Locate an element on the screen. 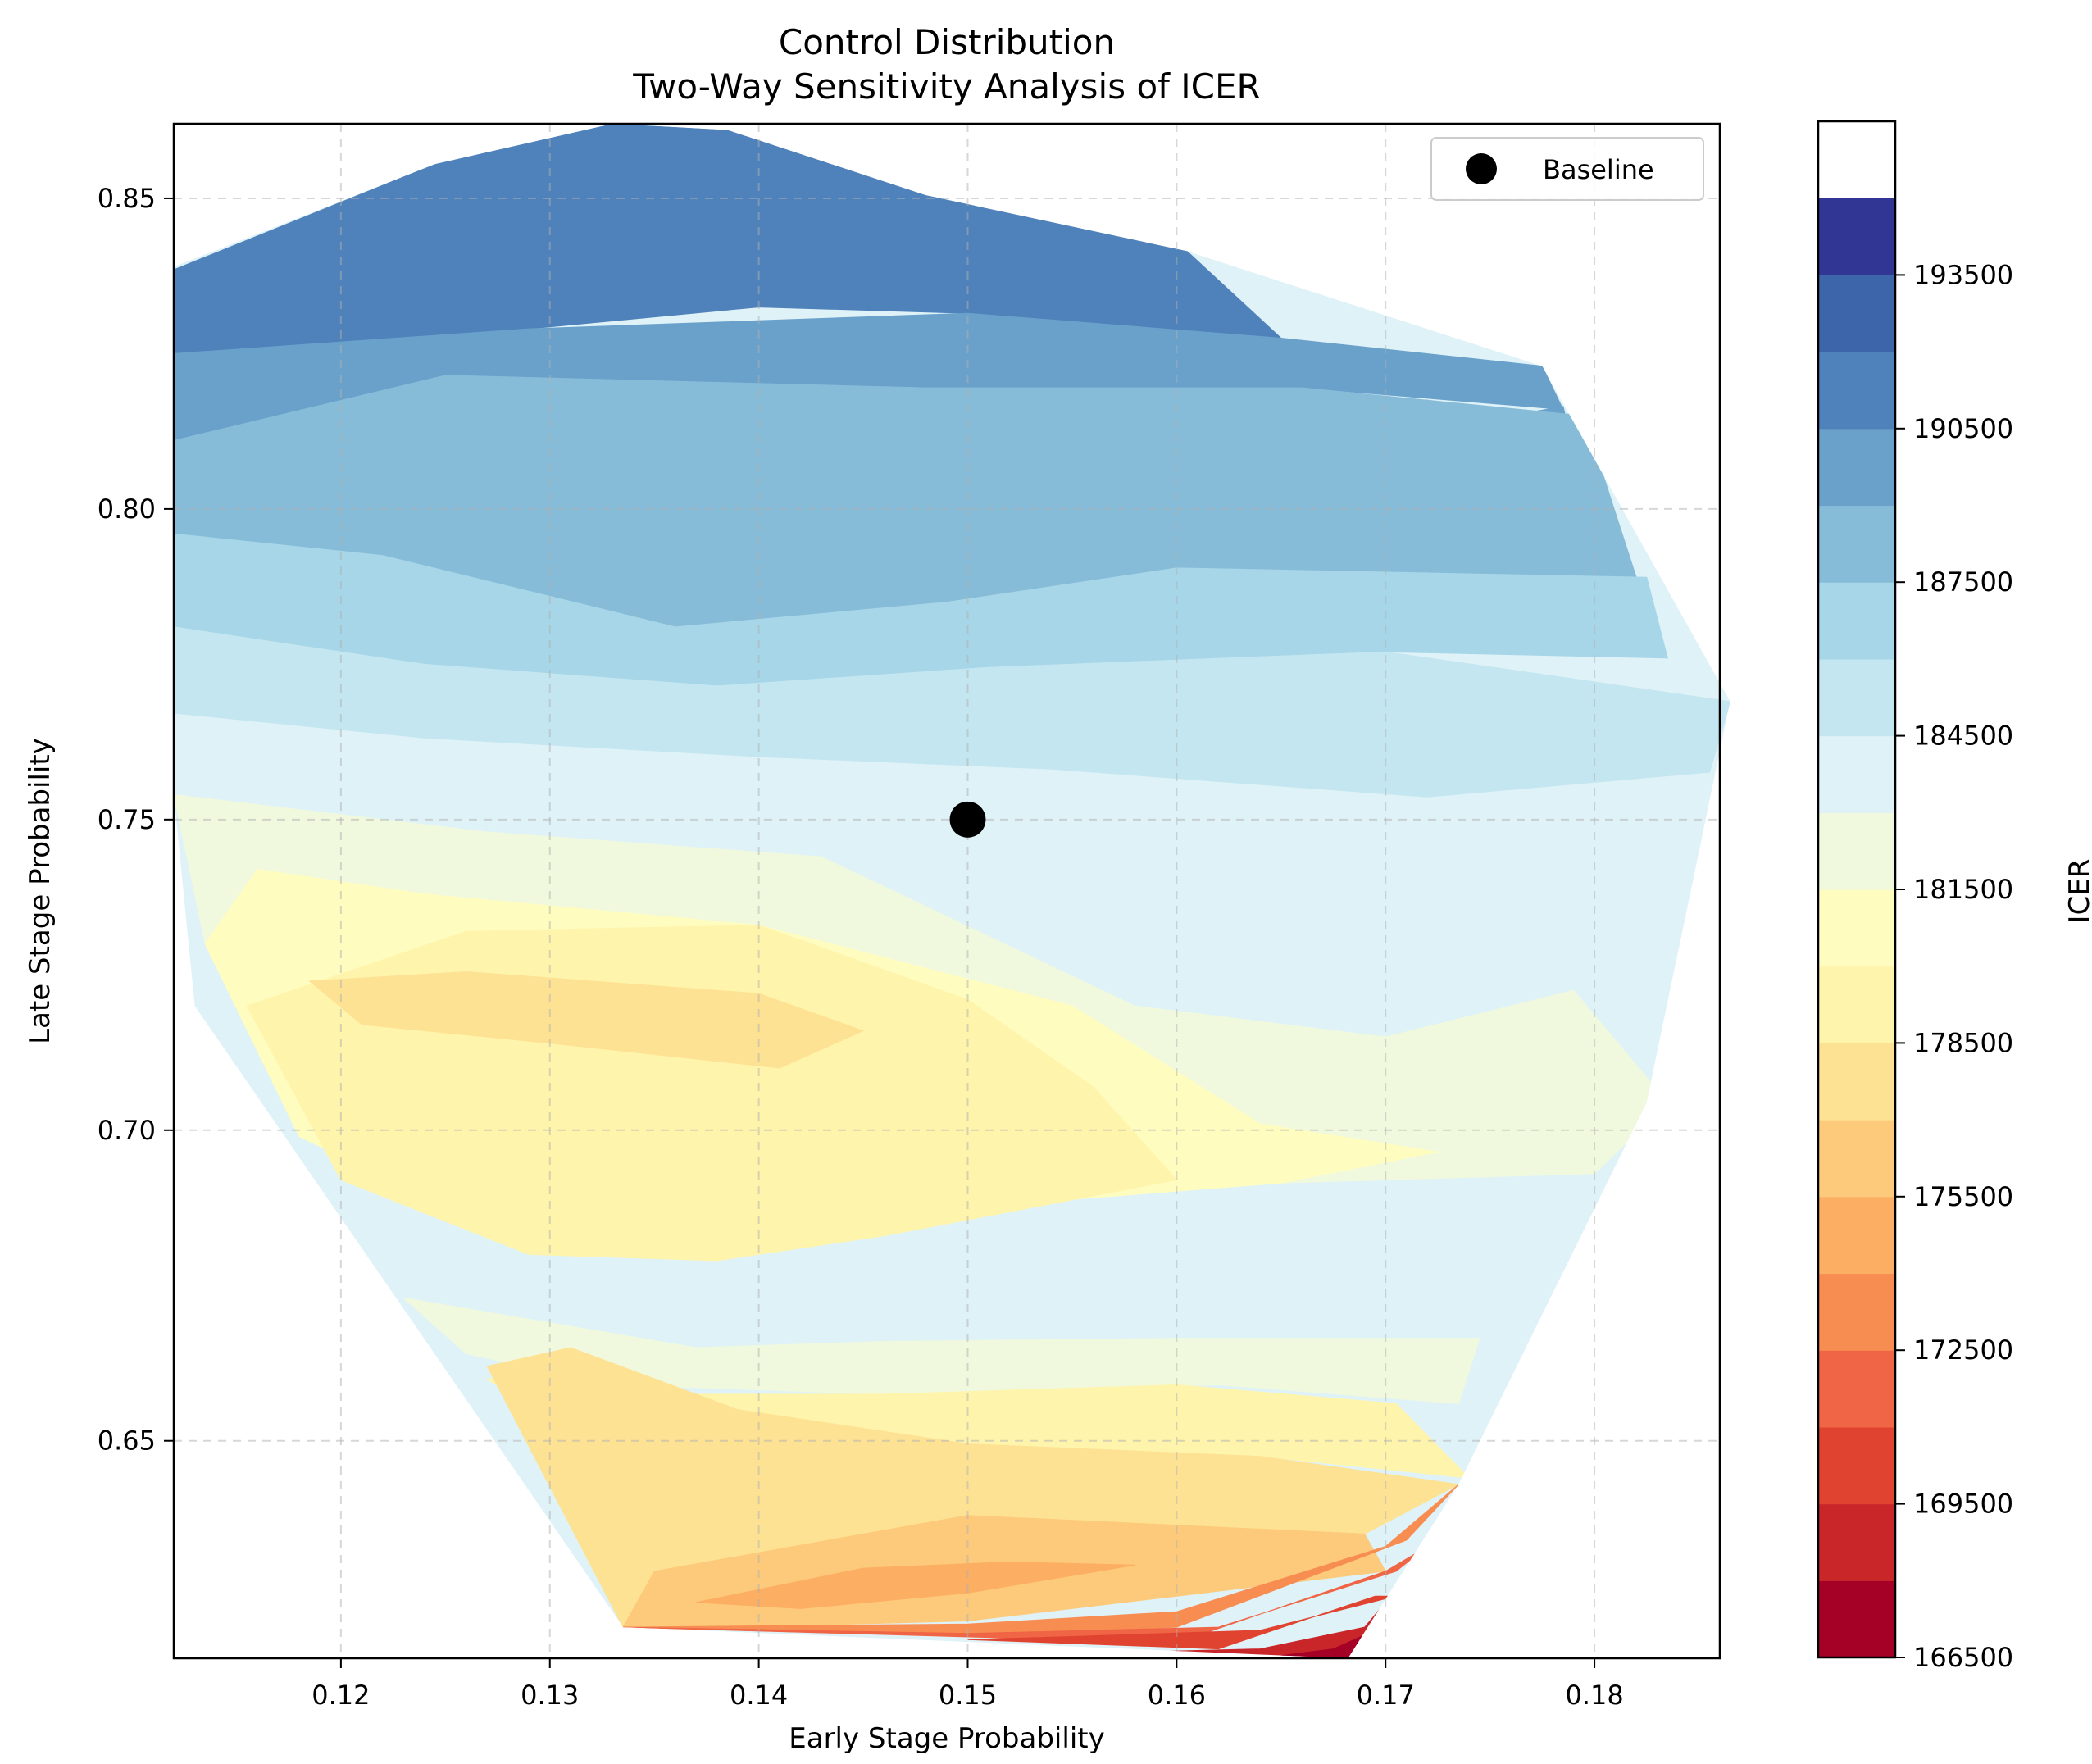  colorbar-tick-label: 193500 is located at coordinates (1963, 274).